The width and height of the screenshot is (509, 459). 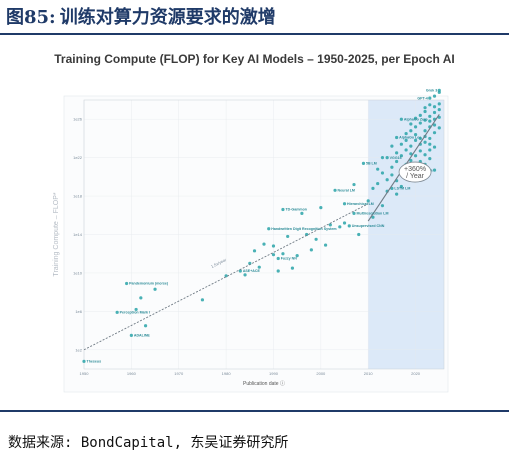 What do you see at coordinates (431, 91) in the screenshot?
I see `model-label: Grok 3` at bounding box center [431, 91].